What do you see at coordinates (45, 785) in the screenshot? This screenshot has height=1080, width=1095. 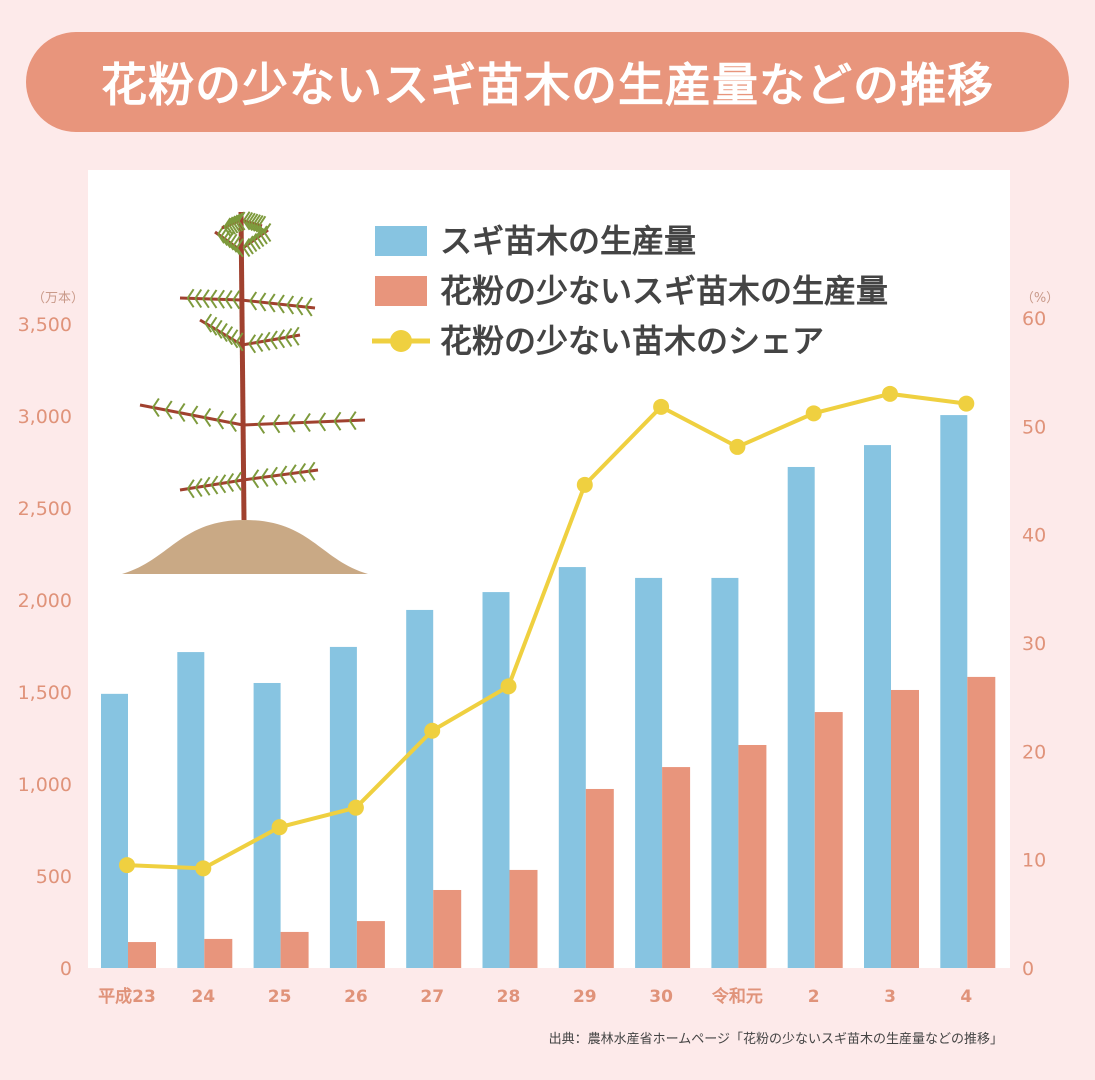 I see `left-tick-label: 1,000` at bounding box center [45, 785].